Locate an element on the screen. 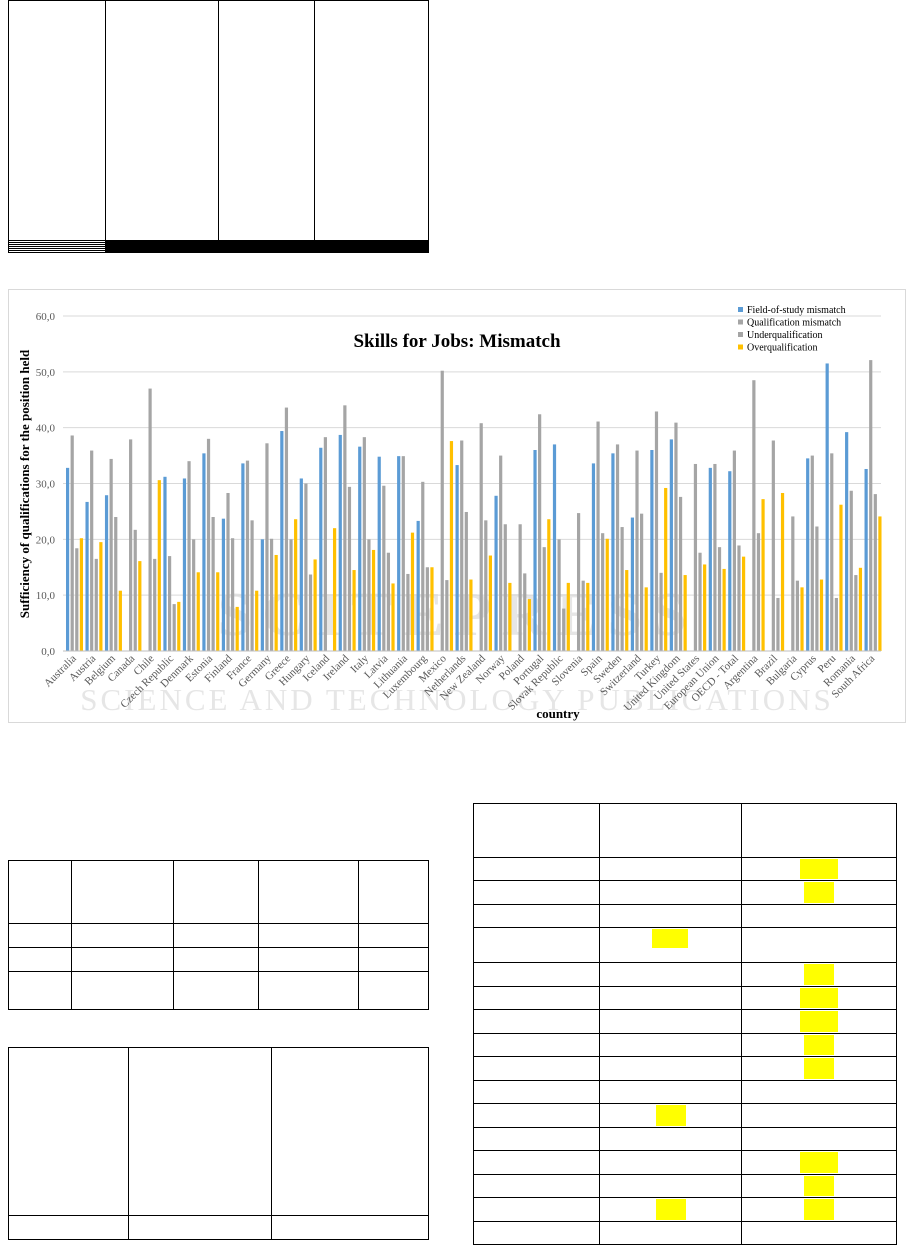 The width and height of the screenshot is (912, 1247). y-tick-label: 50,0 is located at coordinates (46, 373).